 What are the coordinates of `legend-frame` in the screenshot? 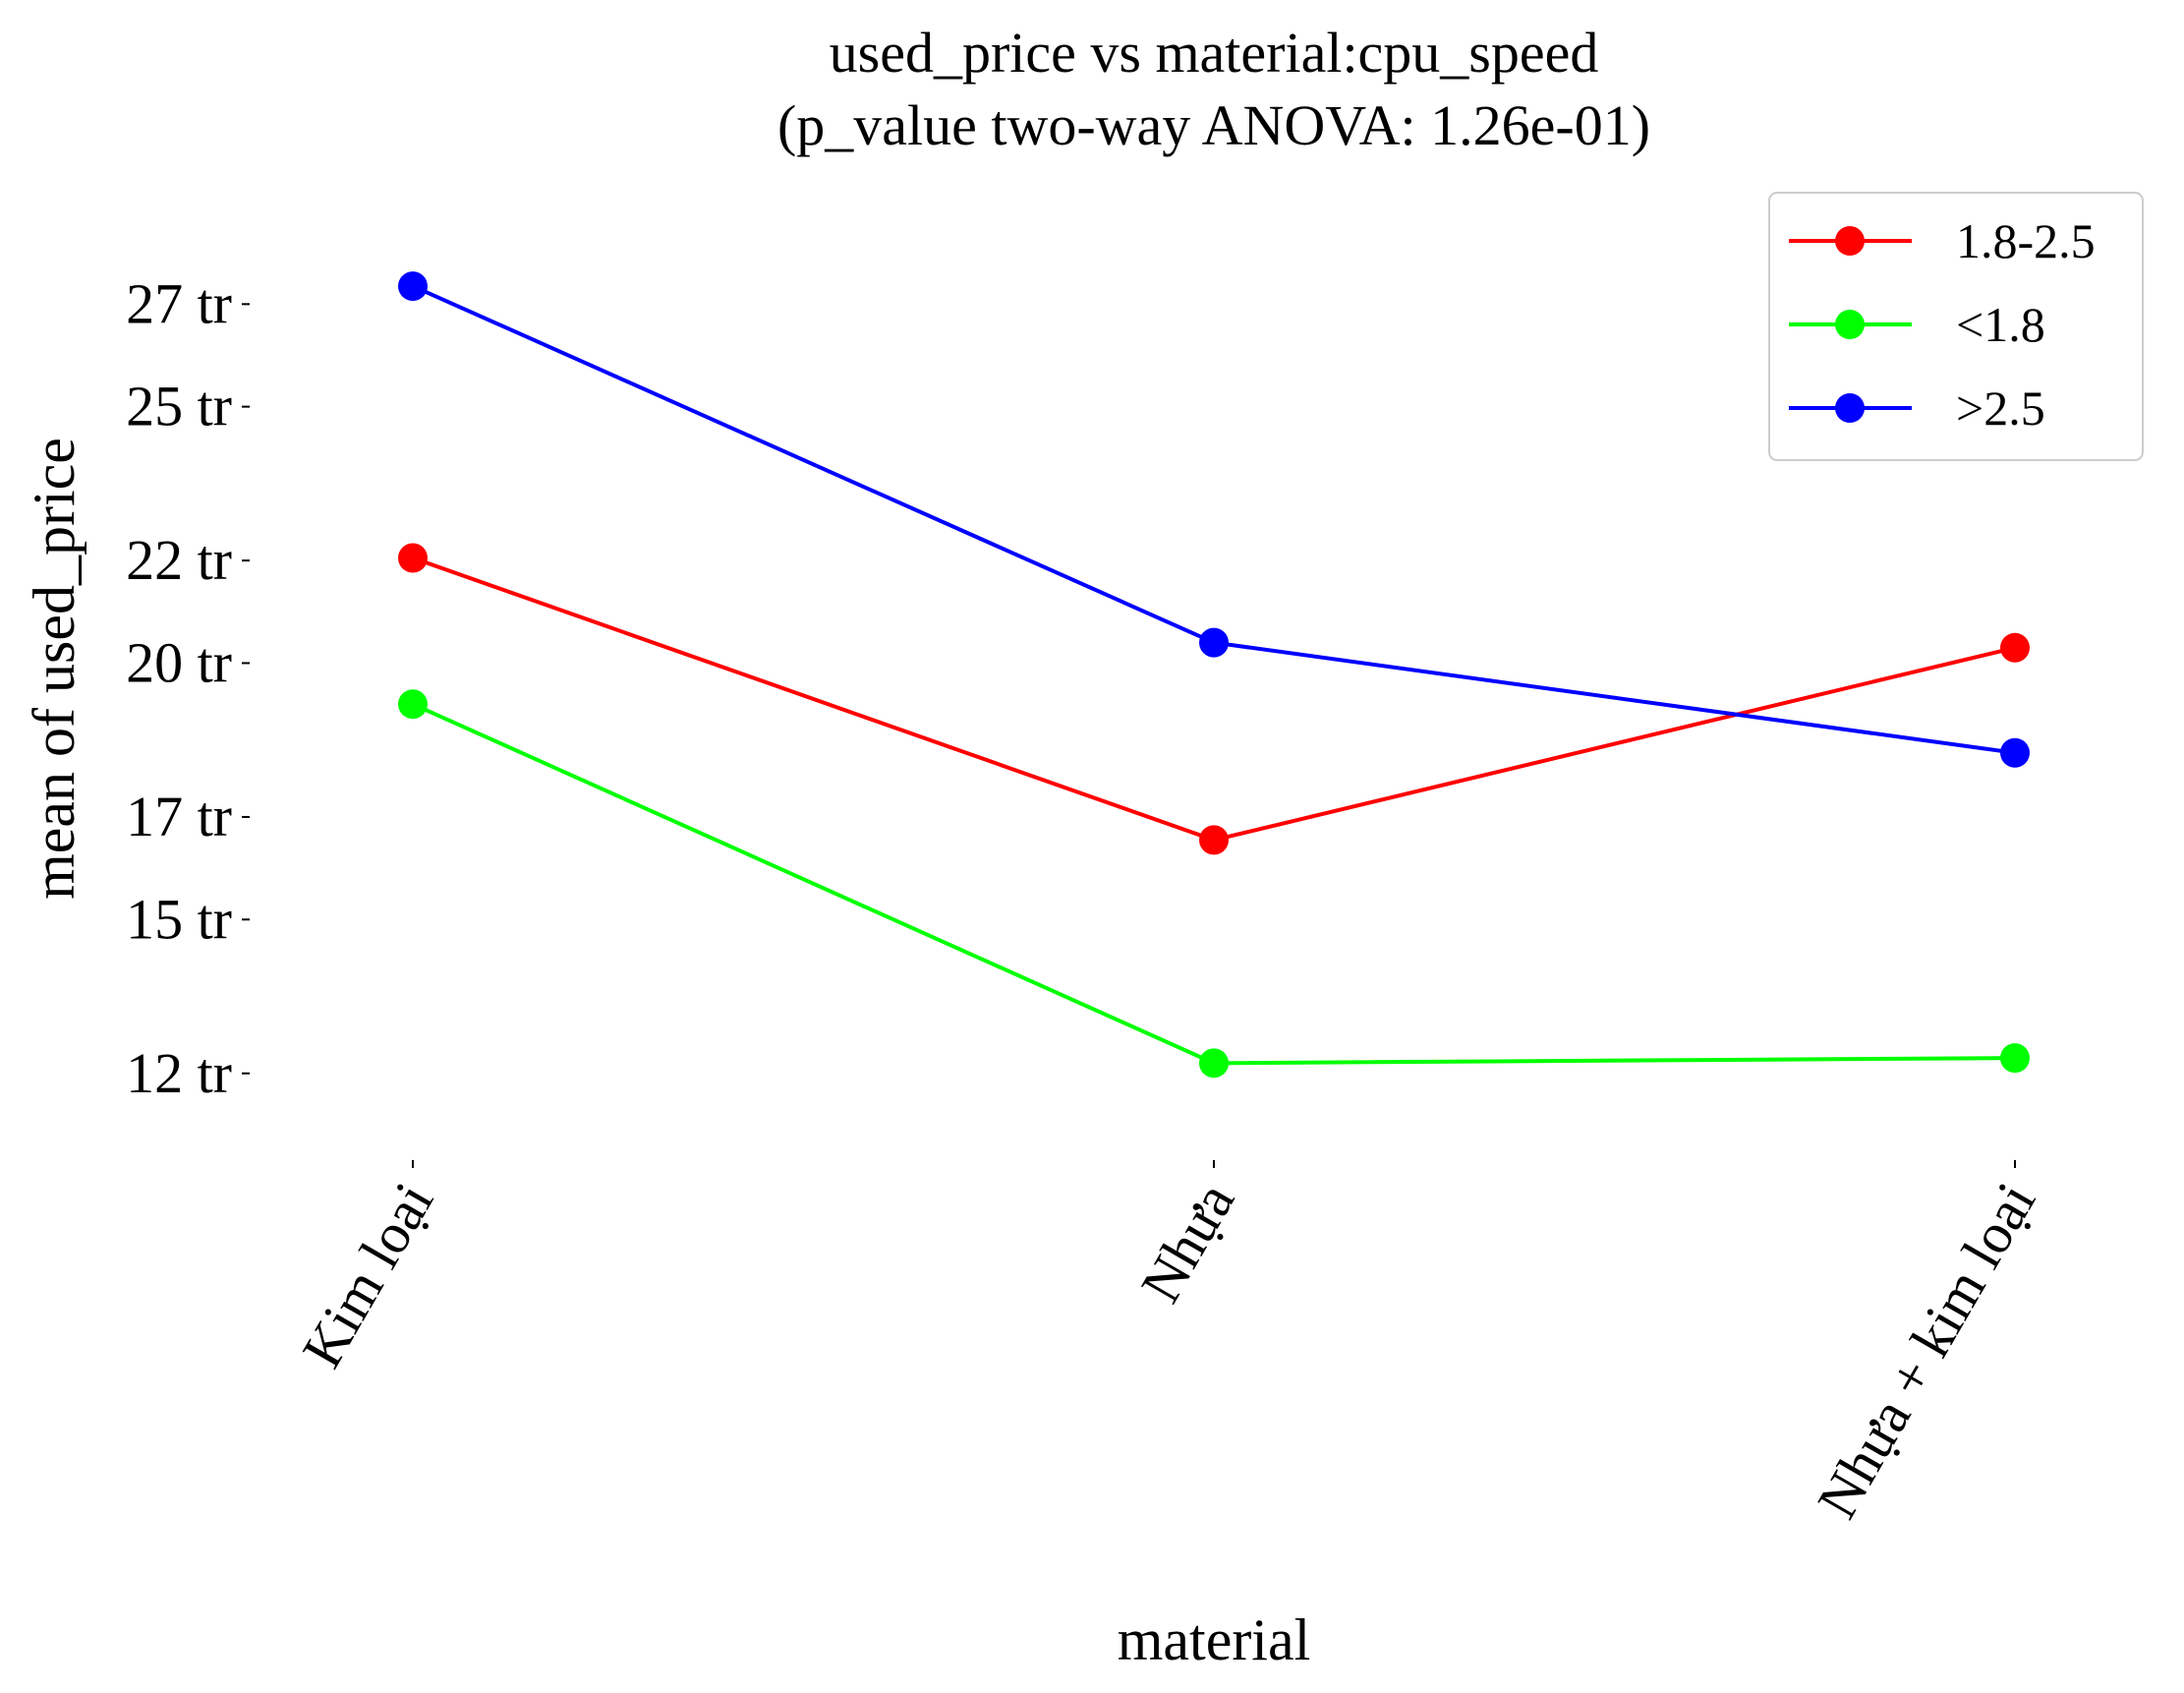 It's located at (1956, 326).